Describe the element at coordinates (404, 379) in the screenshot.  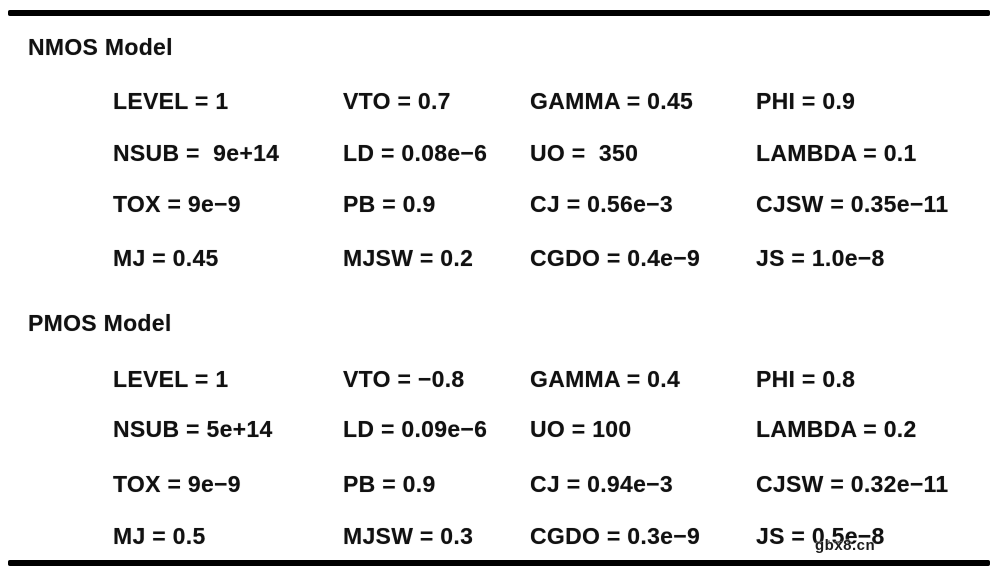
I see `param-cell-pmos-vto: VTO = −0.8` at that location.